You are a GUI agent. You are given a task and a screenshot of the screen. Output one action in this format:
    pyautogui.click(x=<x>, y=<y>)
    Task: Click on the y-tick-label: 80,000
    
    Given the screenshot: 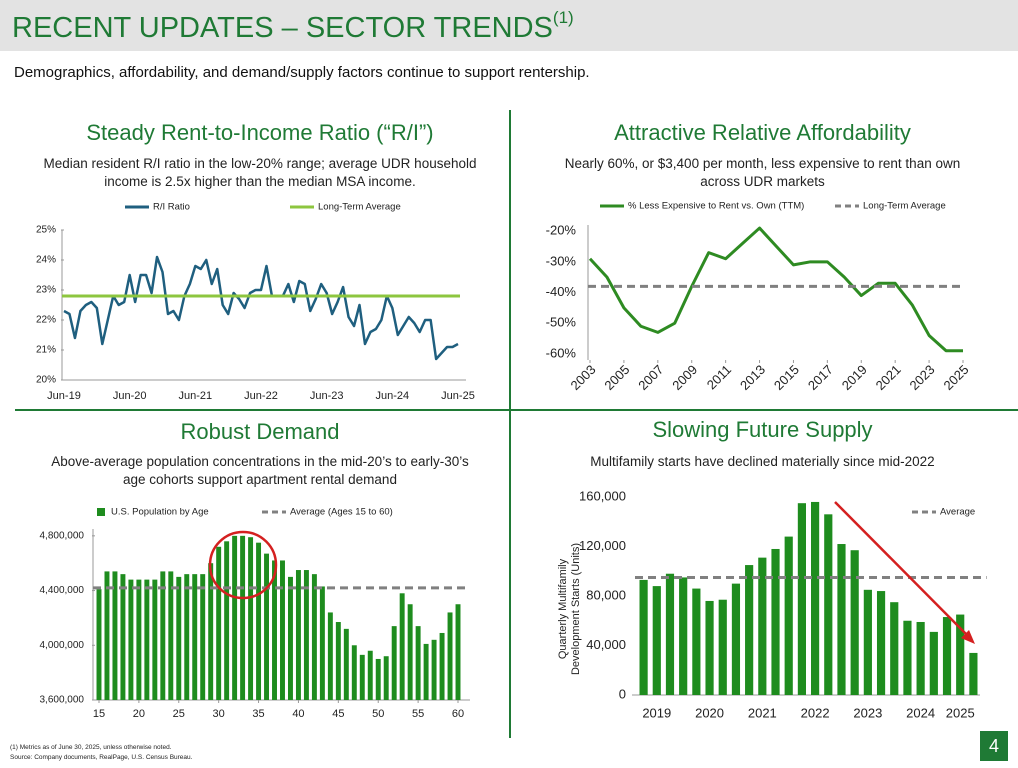 What is the action you would take?
    pyautogui.click(x=606, y=594)
    